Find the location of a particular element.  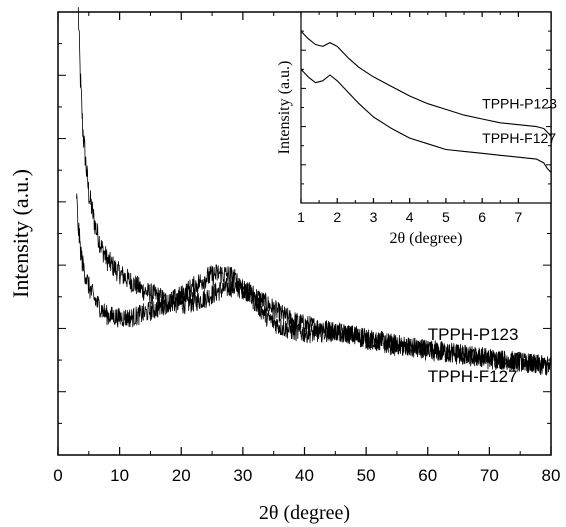

x-tick-label: 20 is located at coordinates (181, 475).